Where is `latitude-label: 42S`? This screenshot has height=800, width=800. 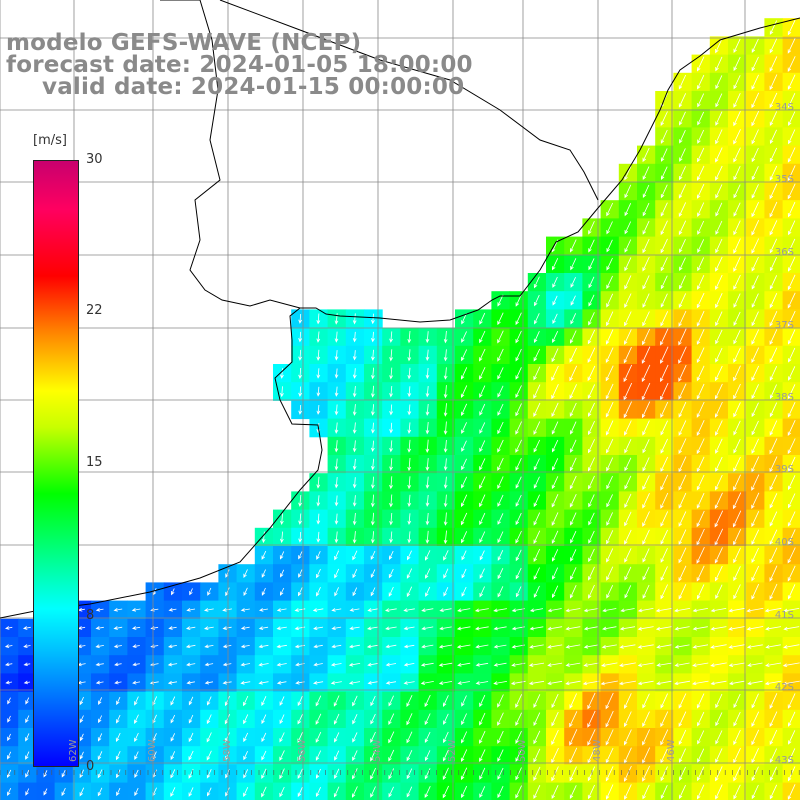 latitude-label: 42S is located at coordinates (784, 687).